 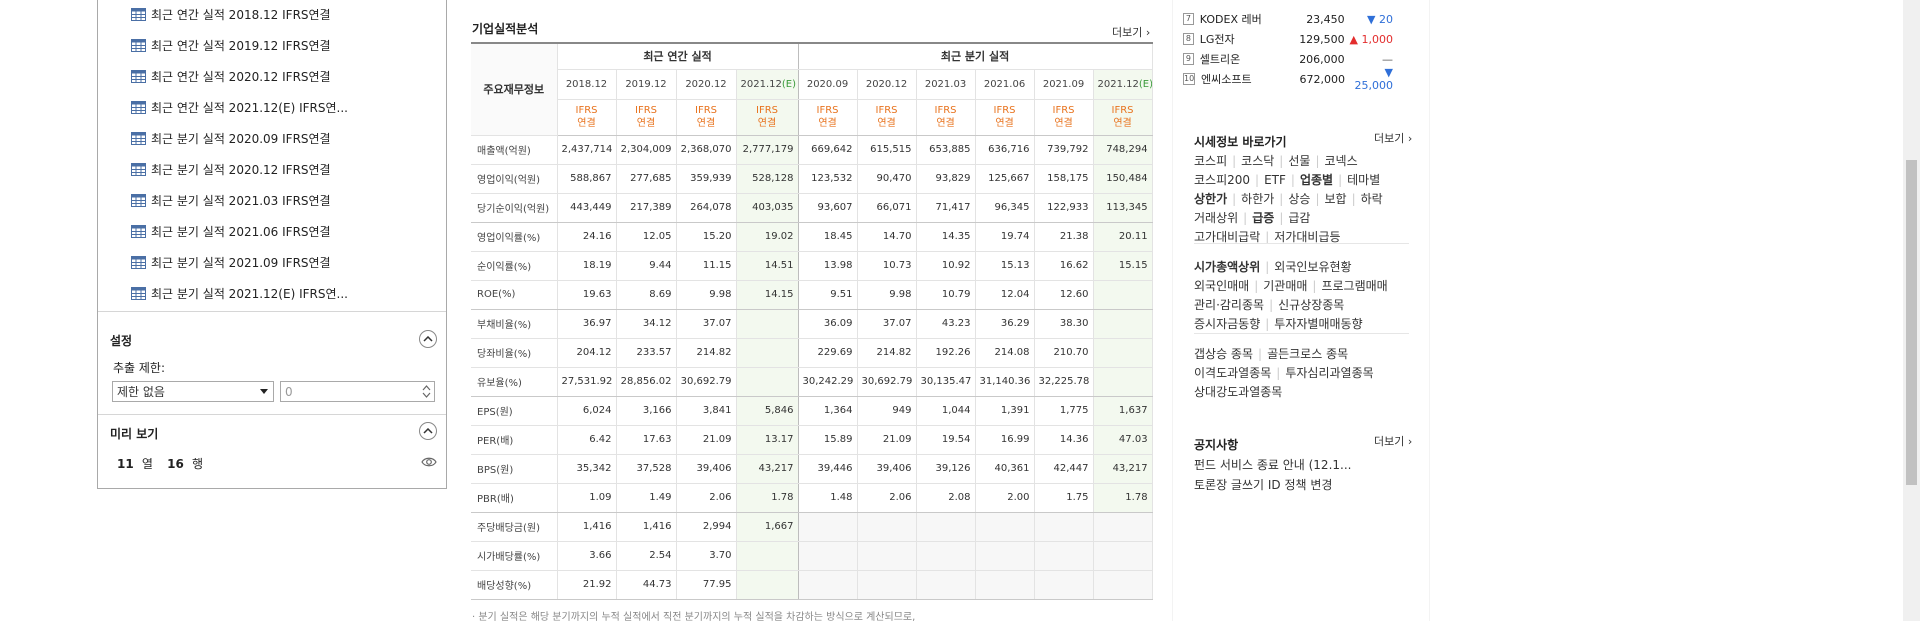 I want to click on ifrs-badge: IFRS 연결, so click(x=946, y=117).